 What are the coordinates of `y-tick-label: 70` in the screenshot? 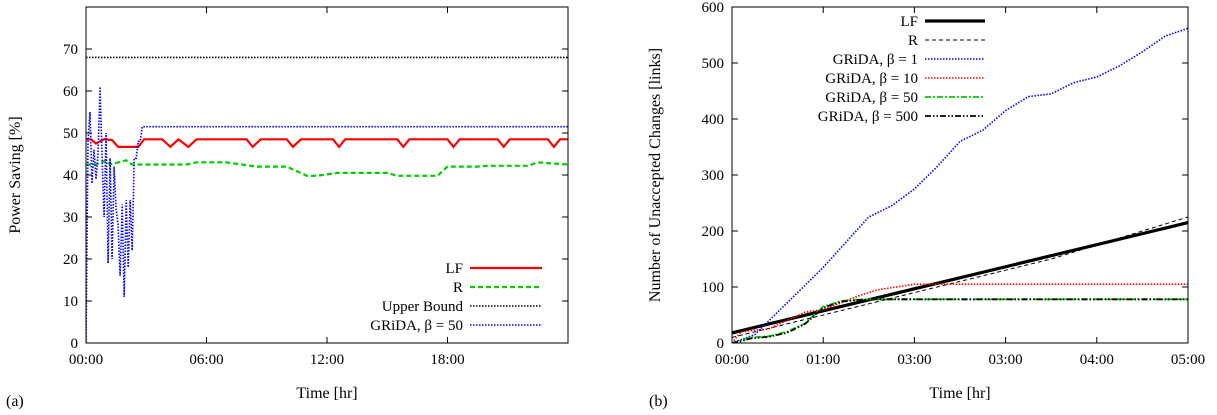 It's located at (70, 50).